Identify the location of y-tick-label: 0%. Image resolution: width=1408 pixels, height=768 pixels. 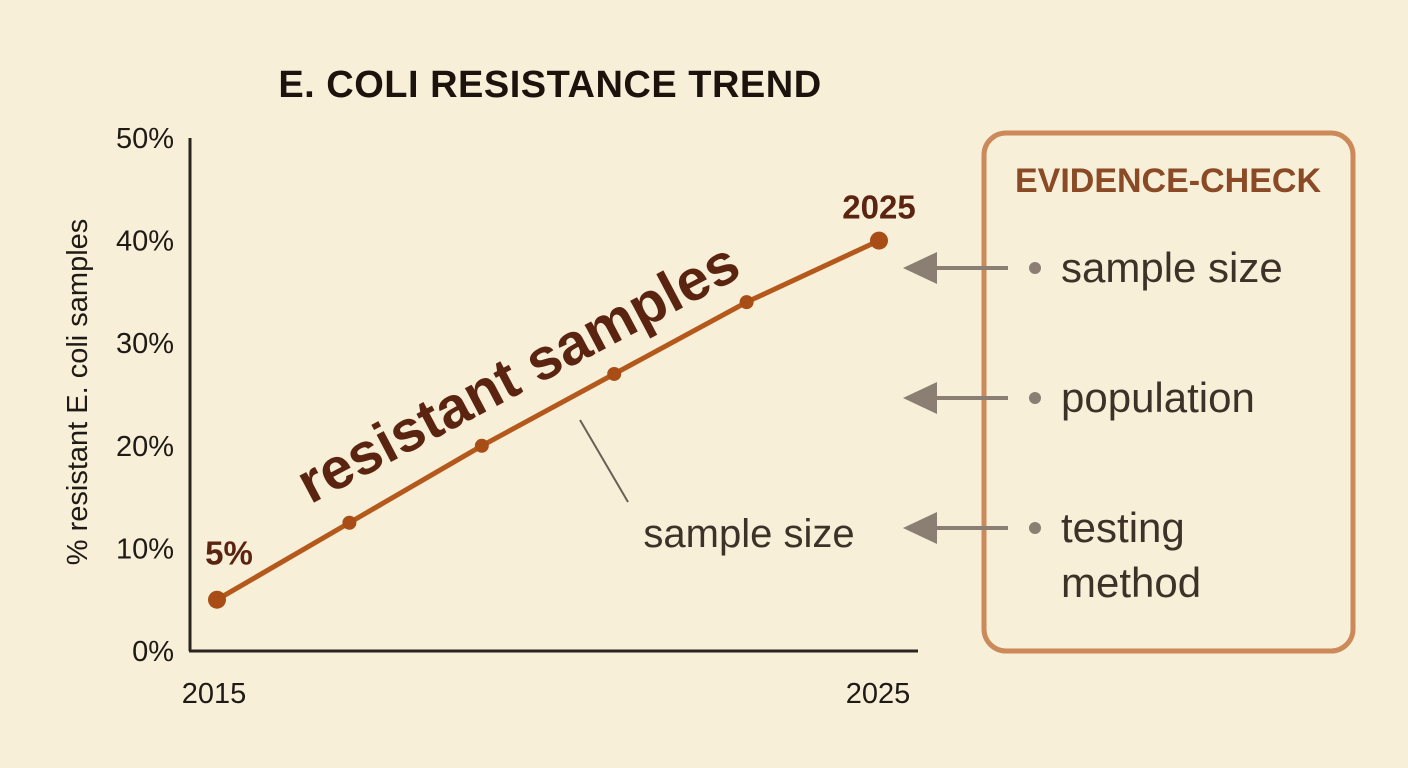
(153, 652).